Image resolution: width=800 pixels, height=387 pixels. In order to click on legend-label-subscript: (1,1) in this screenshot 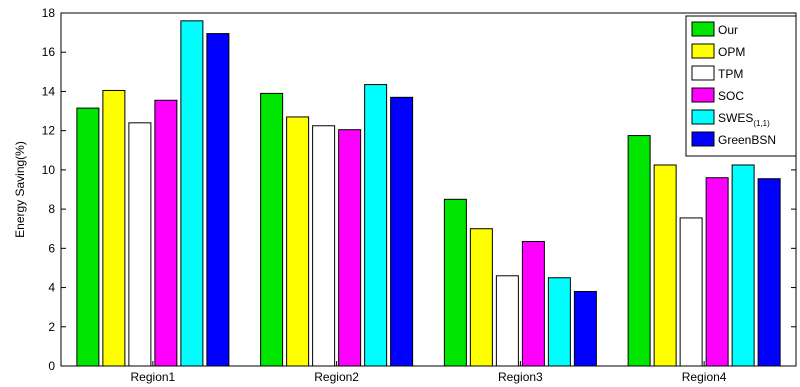, I will do `click(761, 123)`.